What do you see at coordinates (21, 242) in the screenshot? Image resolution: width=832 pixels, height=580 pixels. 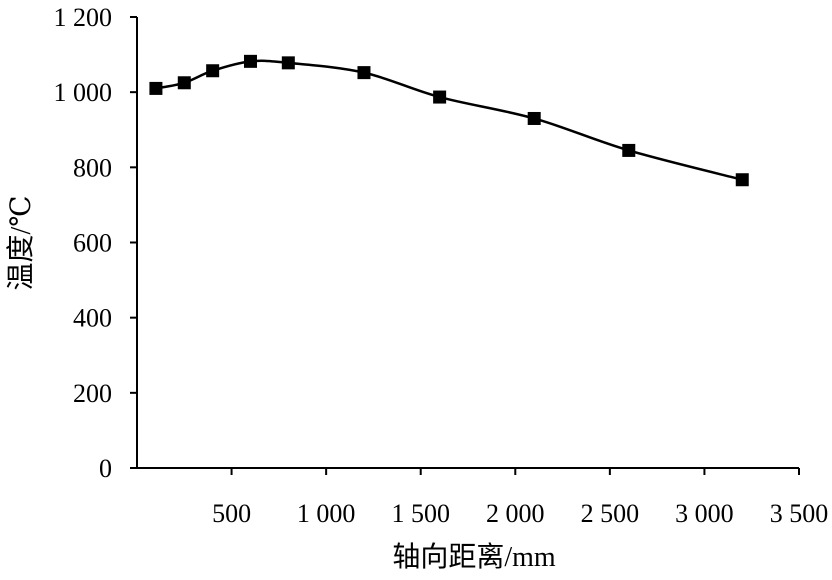 I see `y-axis-label: 温度/℃` at bounding box center [21, 242].